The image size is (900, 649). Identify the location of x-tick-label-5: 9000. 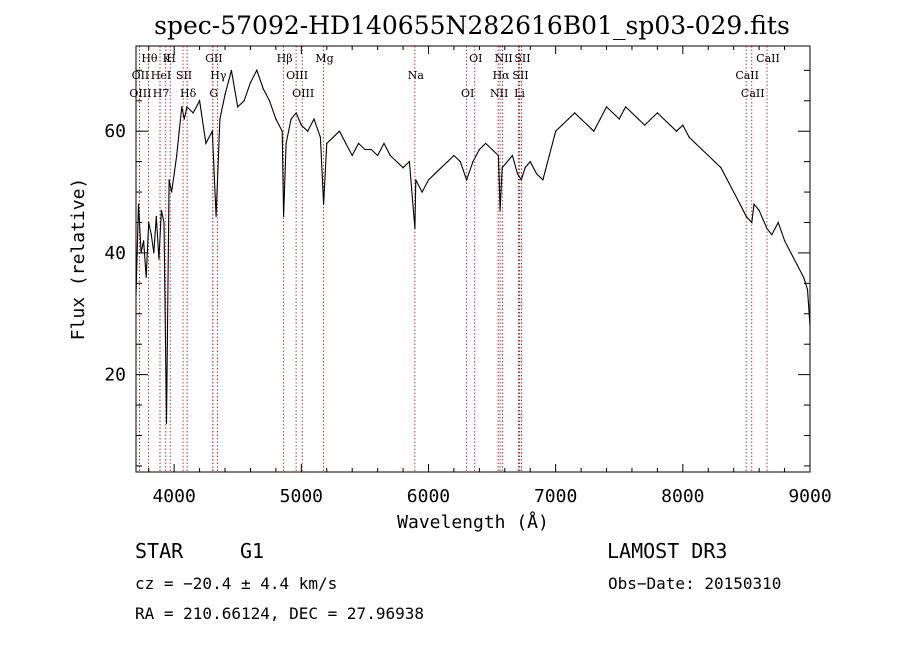
(809, 496).